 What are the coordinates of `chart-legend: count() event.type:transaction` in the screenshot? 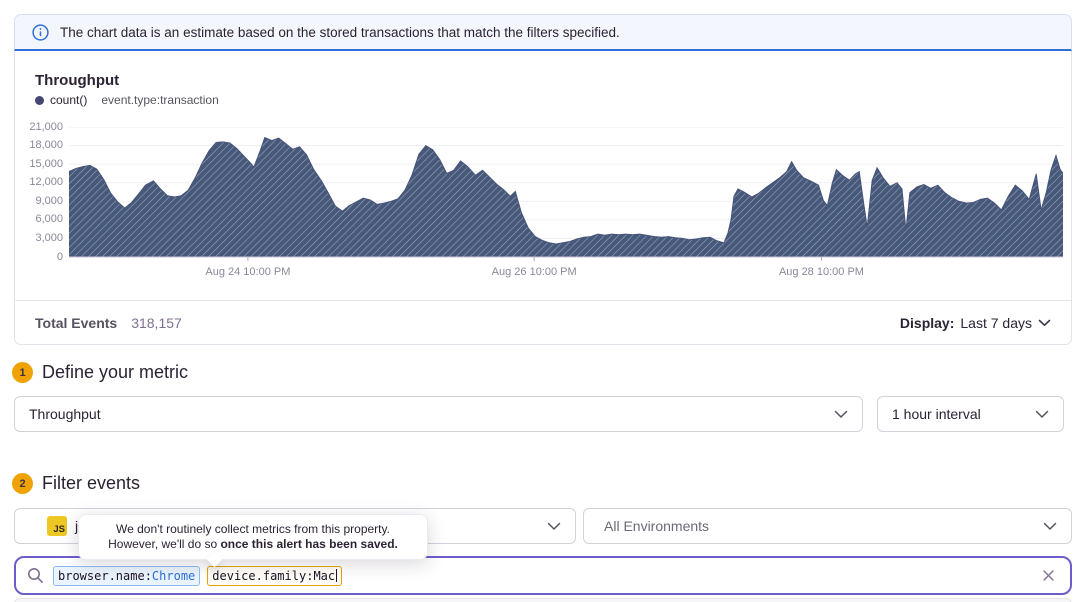 It's located at (127, 100).